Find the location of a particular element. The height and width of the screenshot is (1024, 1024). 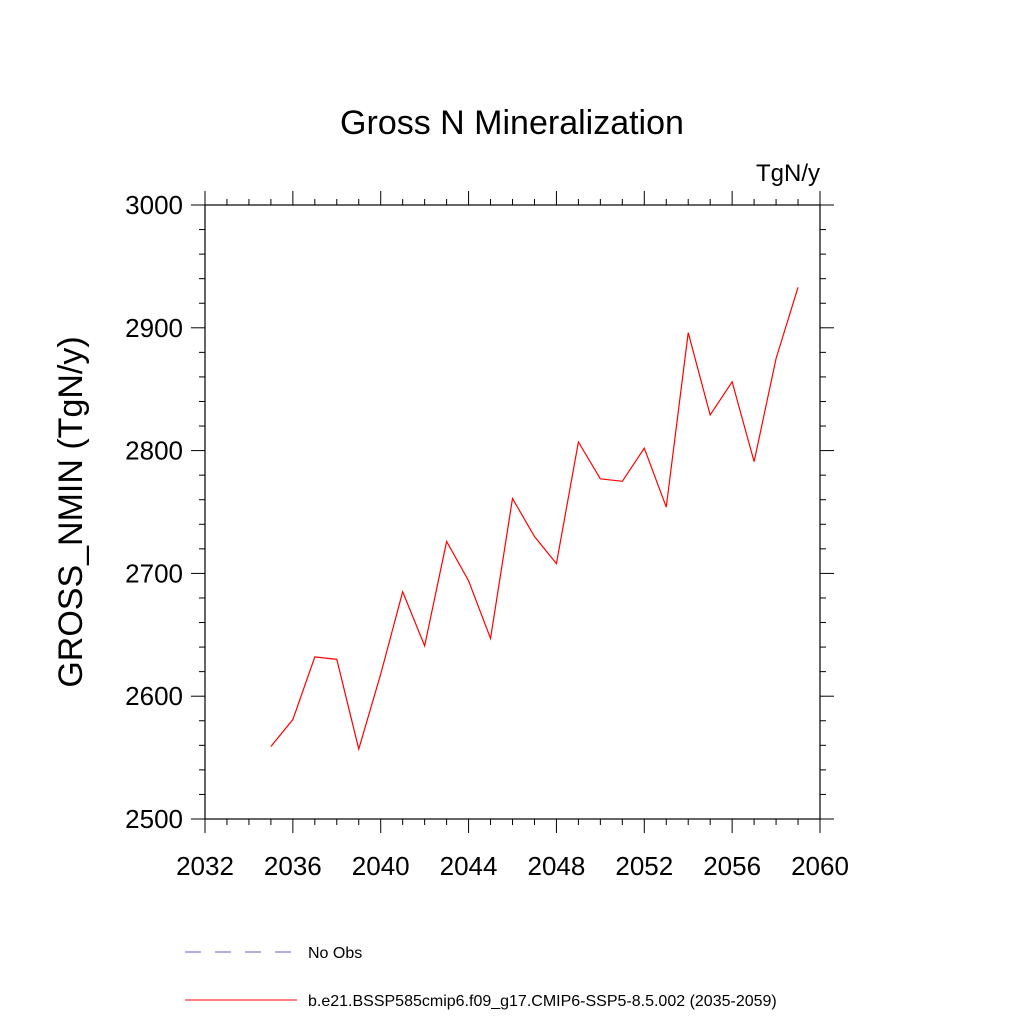

y-tick-label: 2800 is located at coordinates (154, 451).